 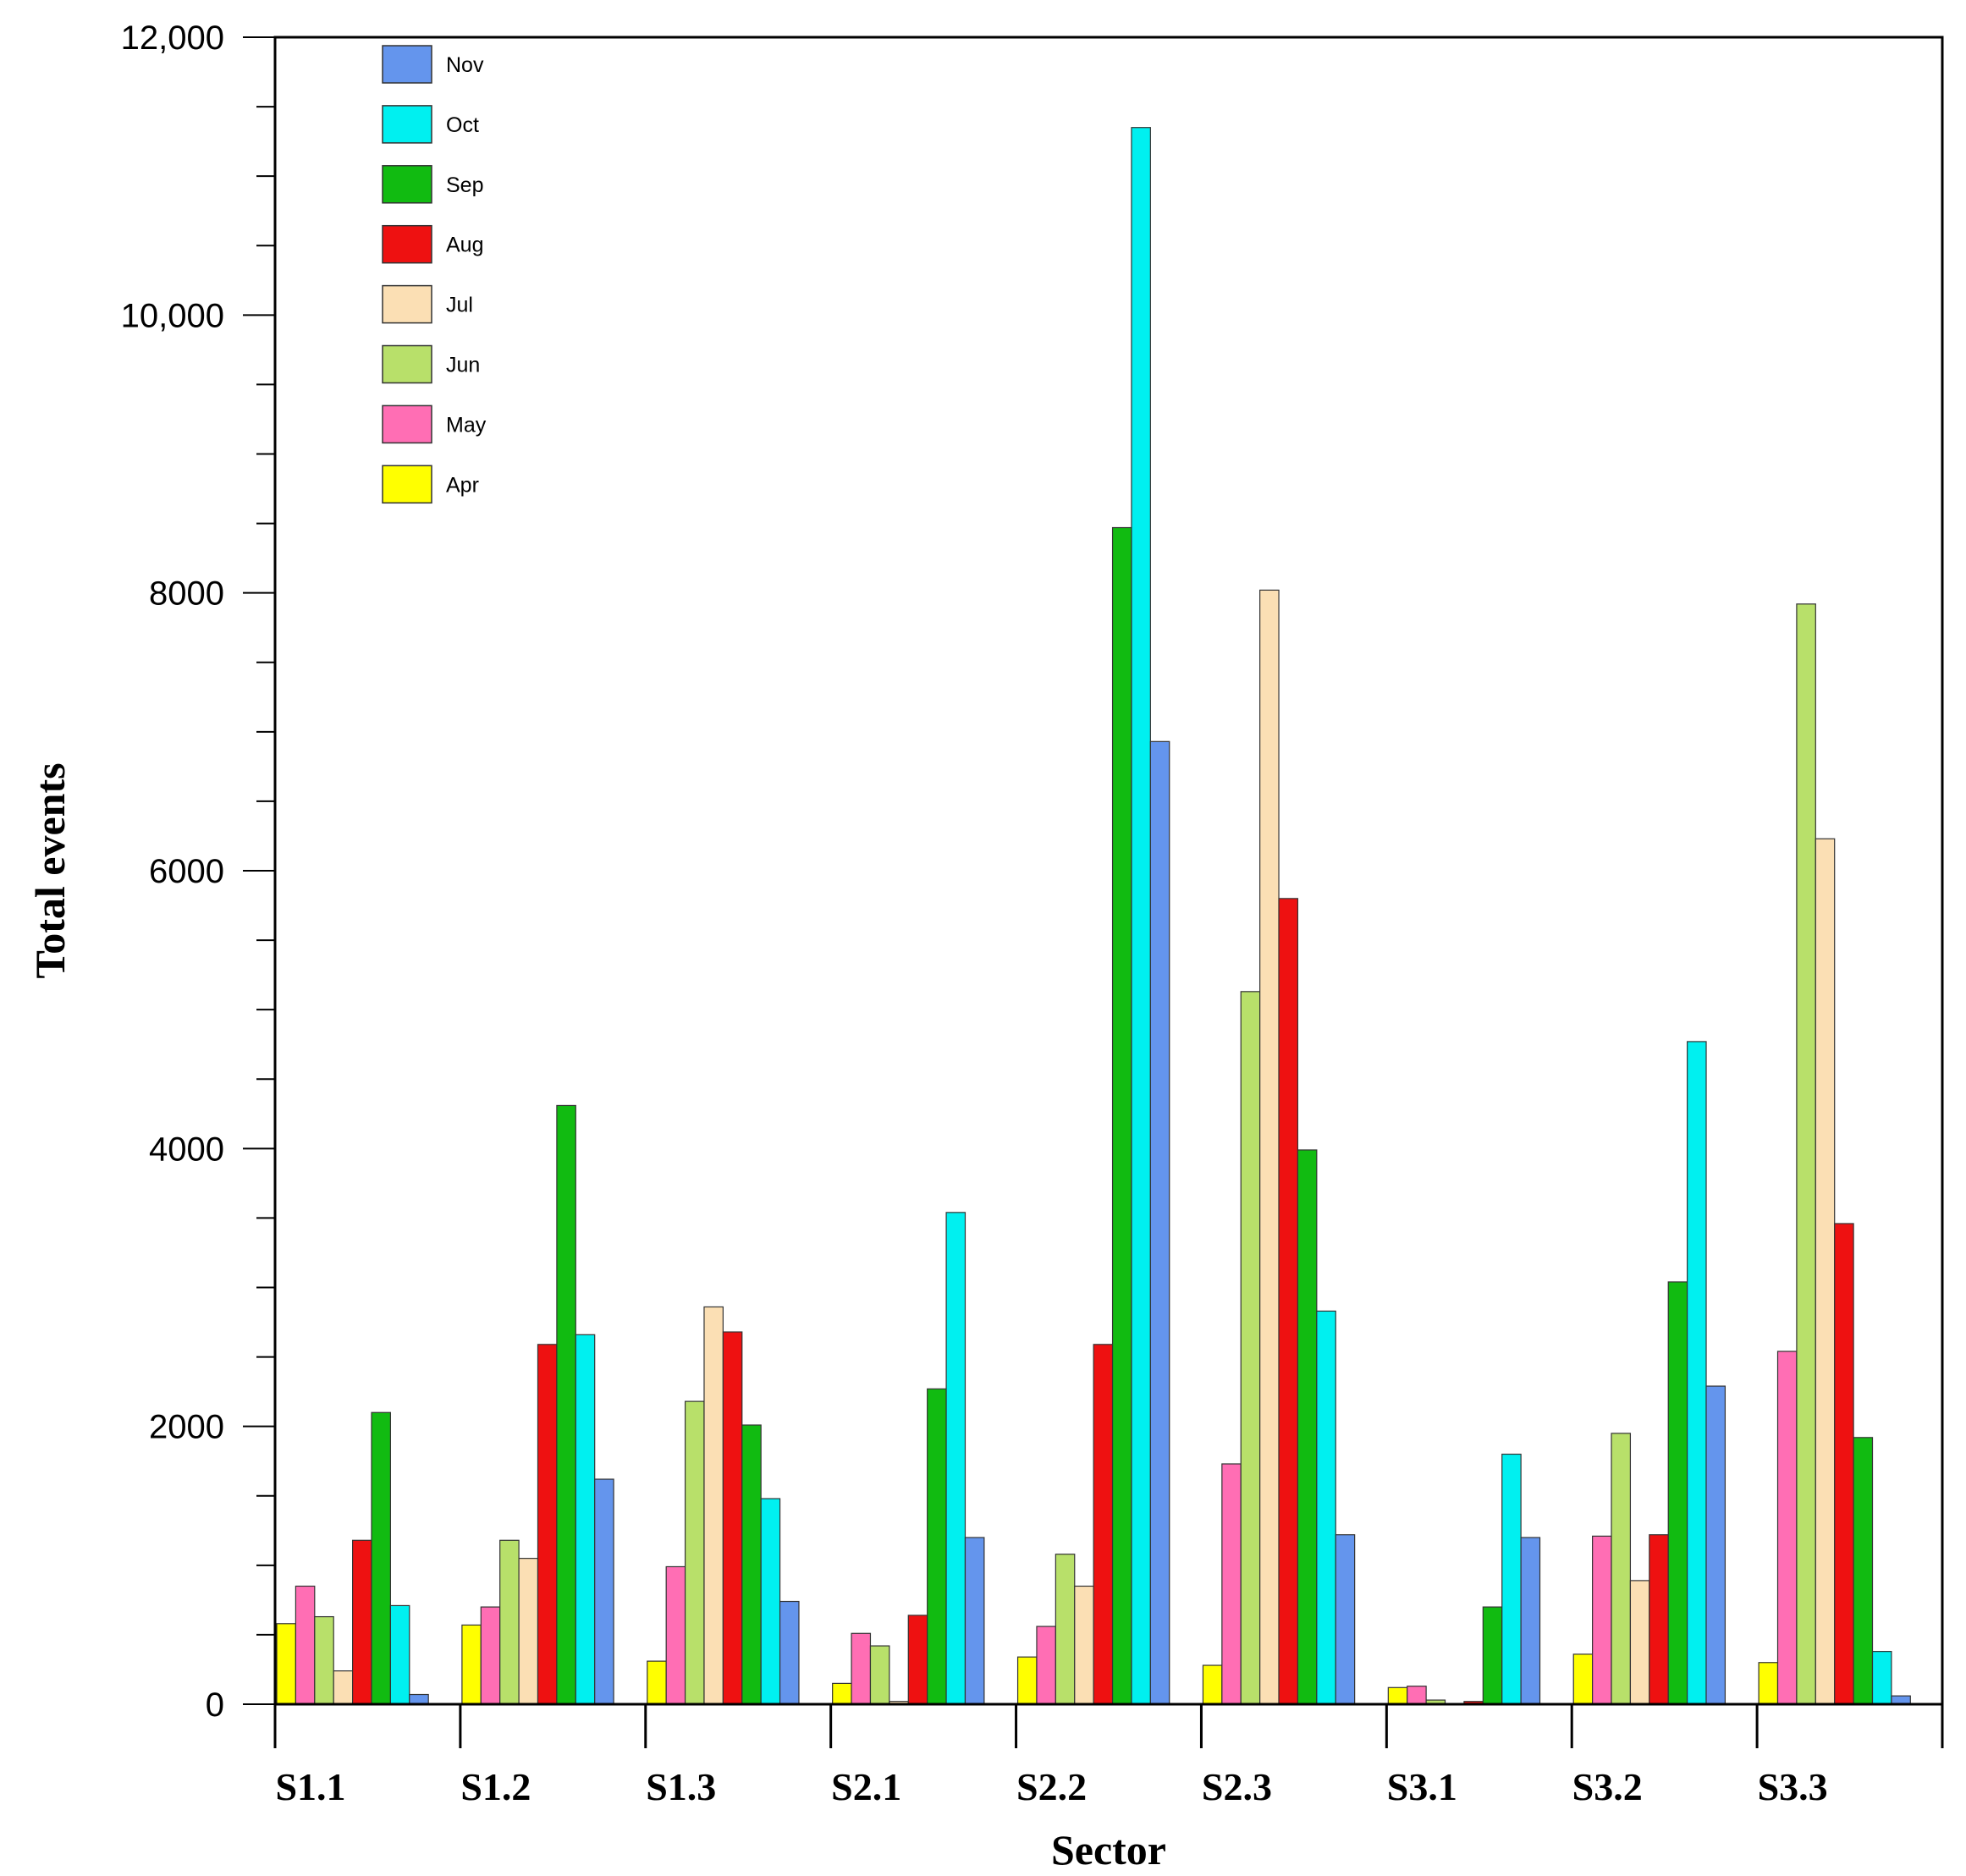 I want to click on x-tick-label: S2.2, so click(x=1051, y=1786).